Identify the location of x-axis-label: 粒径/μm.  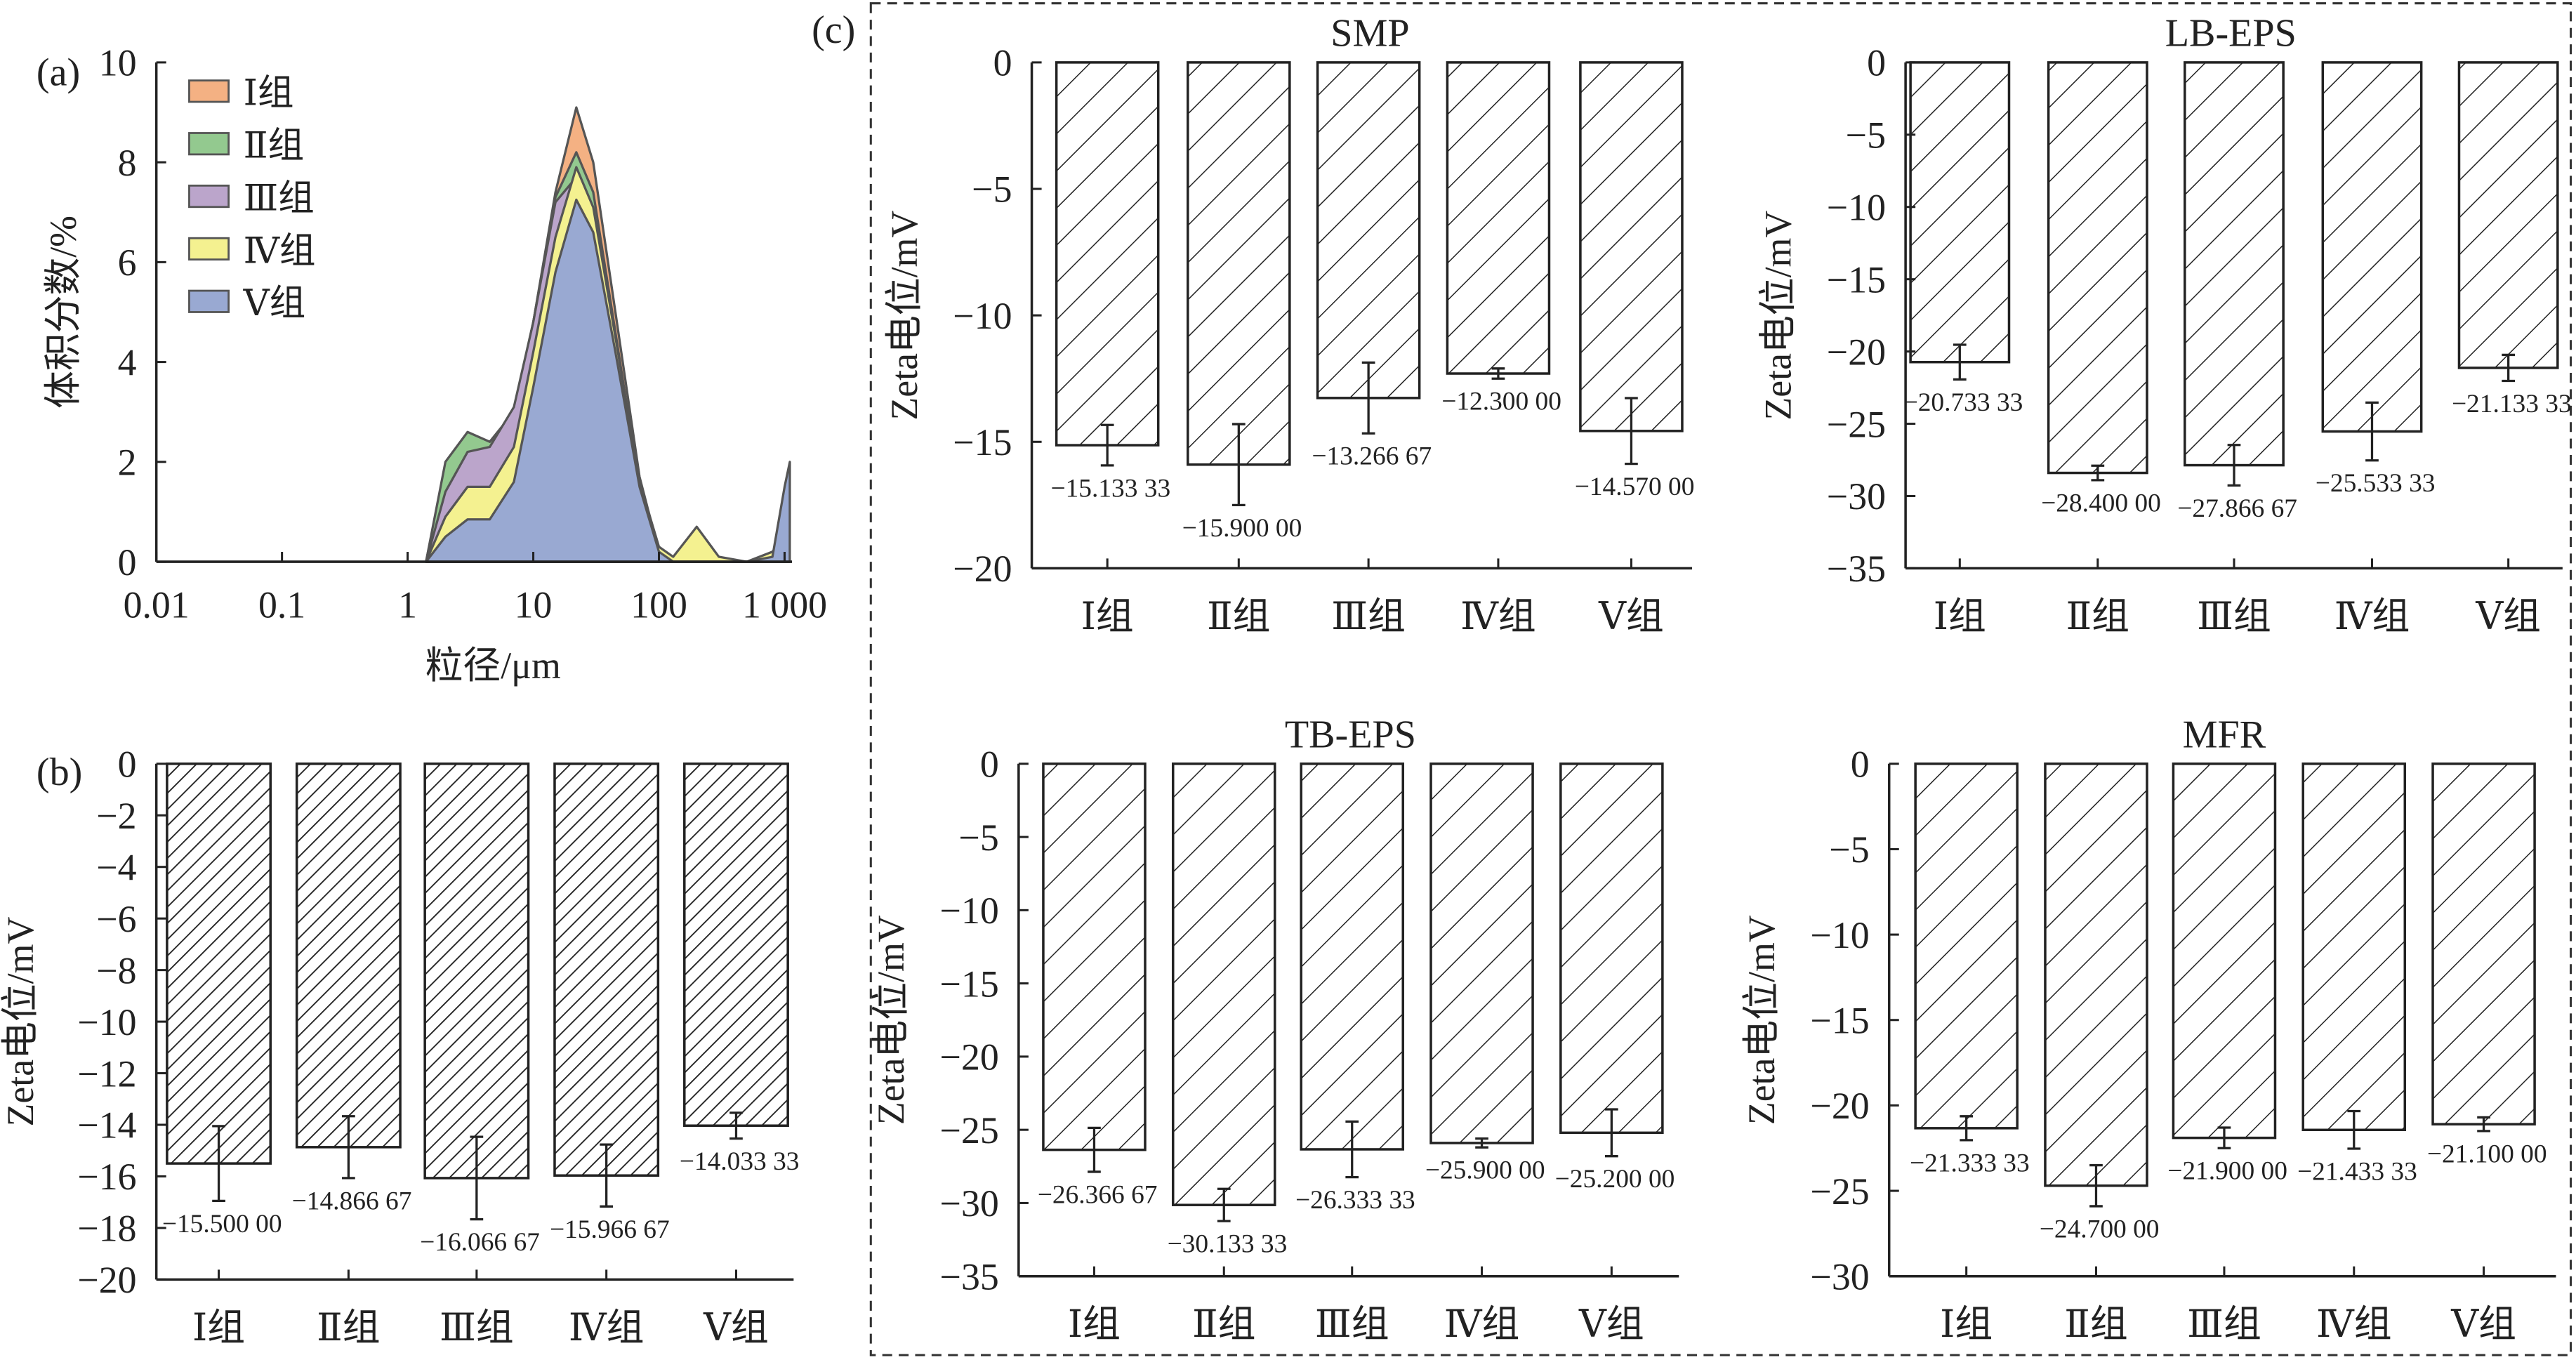
(493, 666).